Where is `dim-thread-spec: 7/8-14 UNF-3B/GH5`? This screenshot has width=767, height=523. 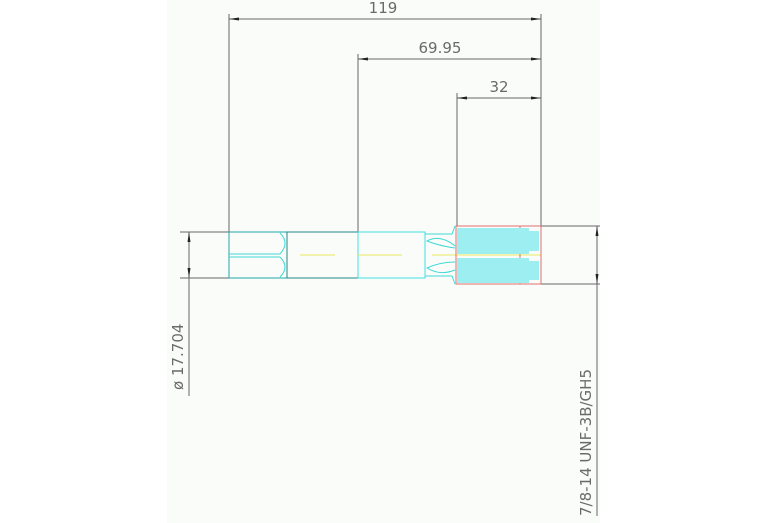 dim-thread-spec: 7/8-14 UNF-3B/GH5 is located at coordinates (586, 442).